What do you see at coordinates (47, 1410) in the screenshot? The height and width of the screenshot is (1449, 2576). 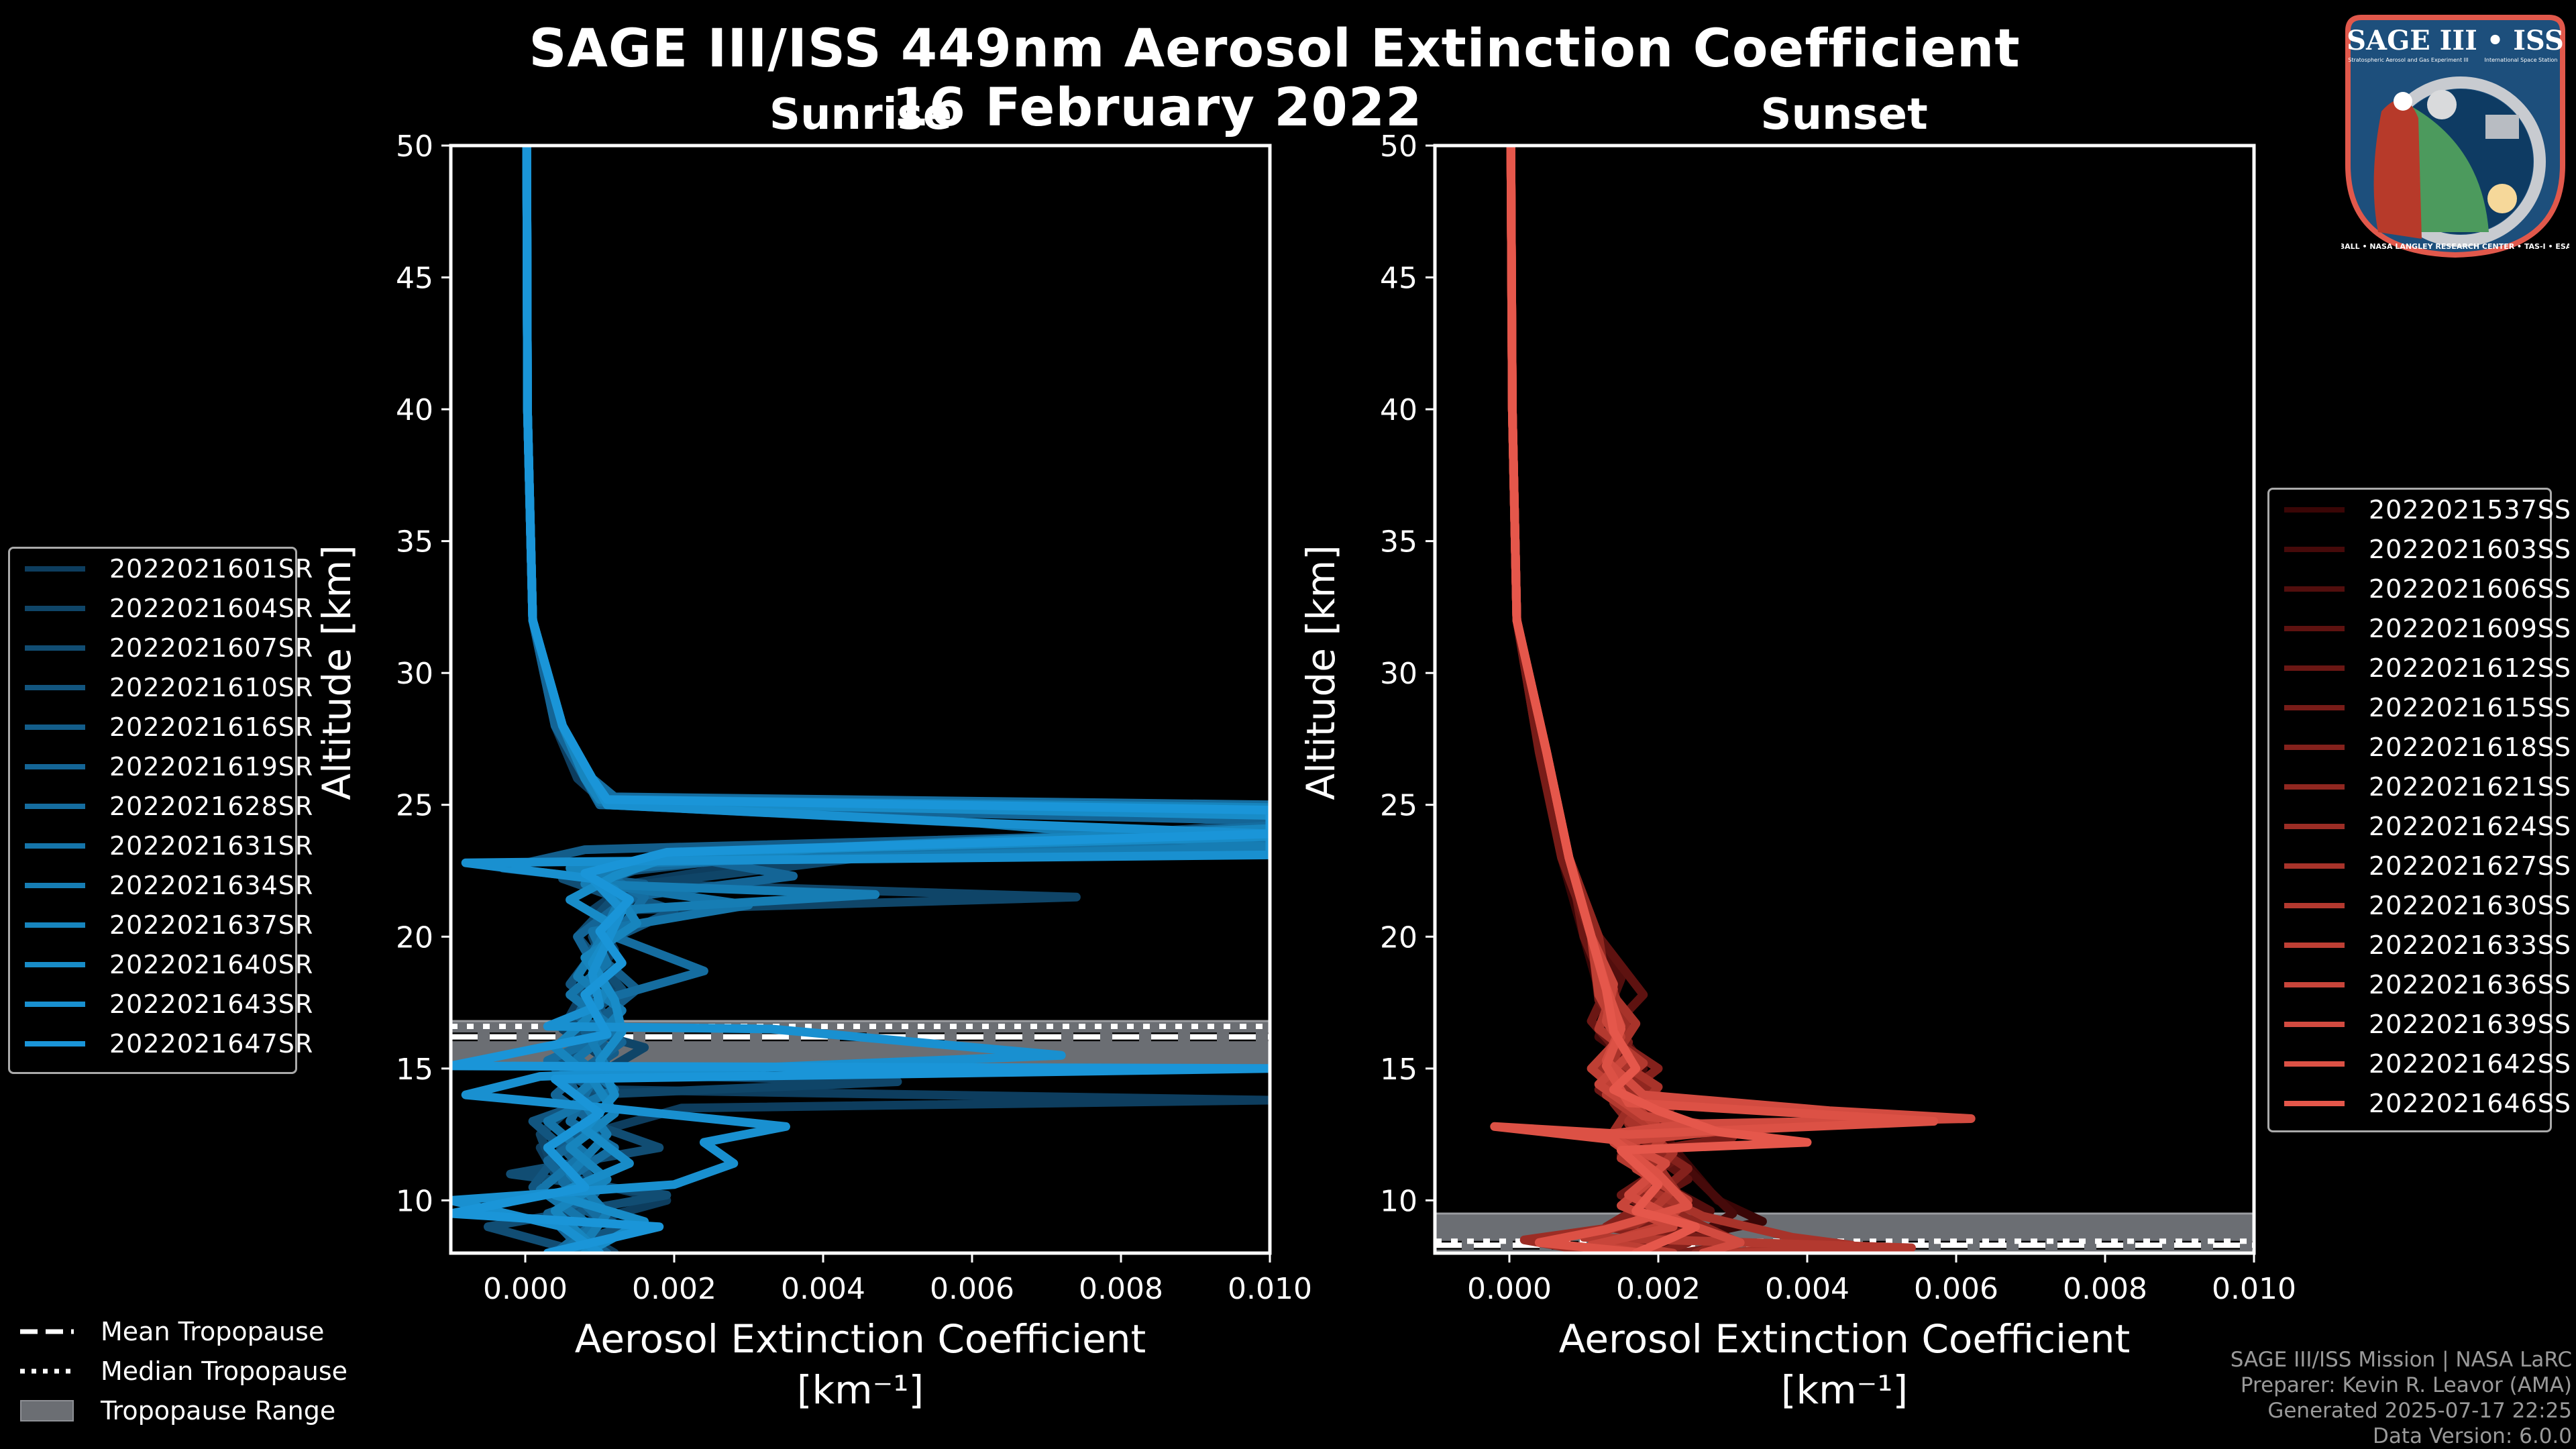 I see `band-swatch-icon` at bounding box center [47, 1410].